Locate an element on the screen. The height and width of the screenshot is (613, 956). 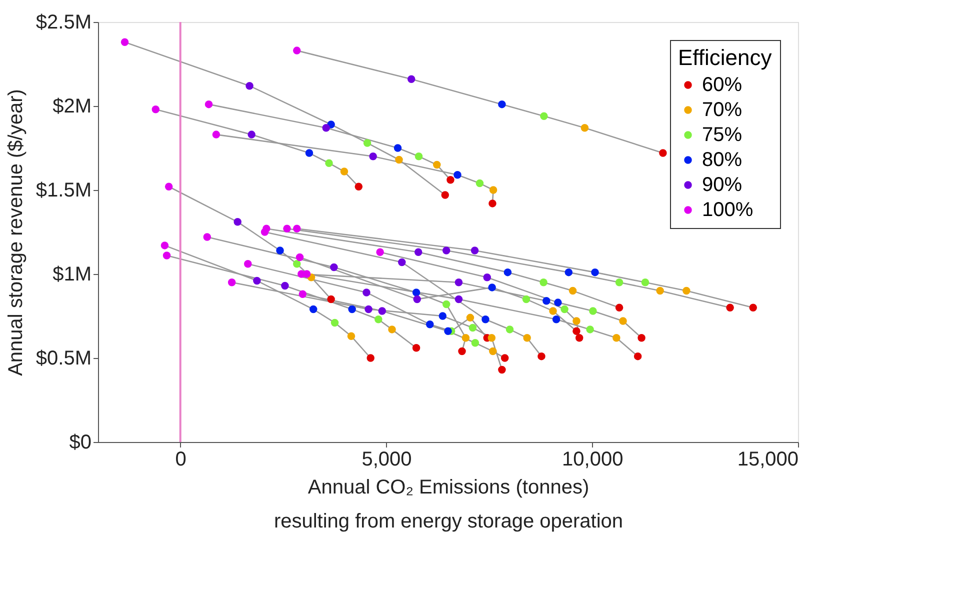
y-tick-label: $2.5M is located at coordinates (64, 23).